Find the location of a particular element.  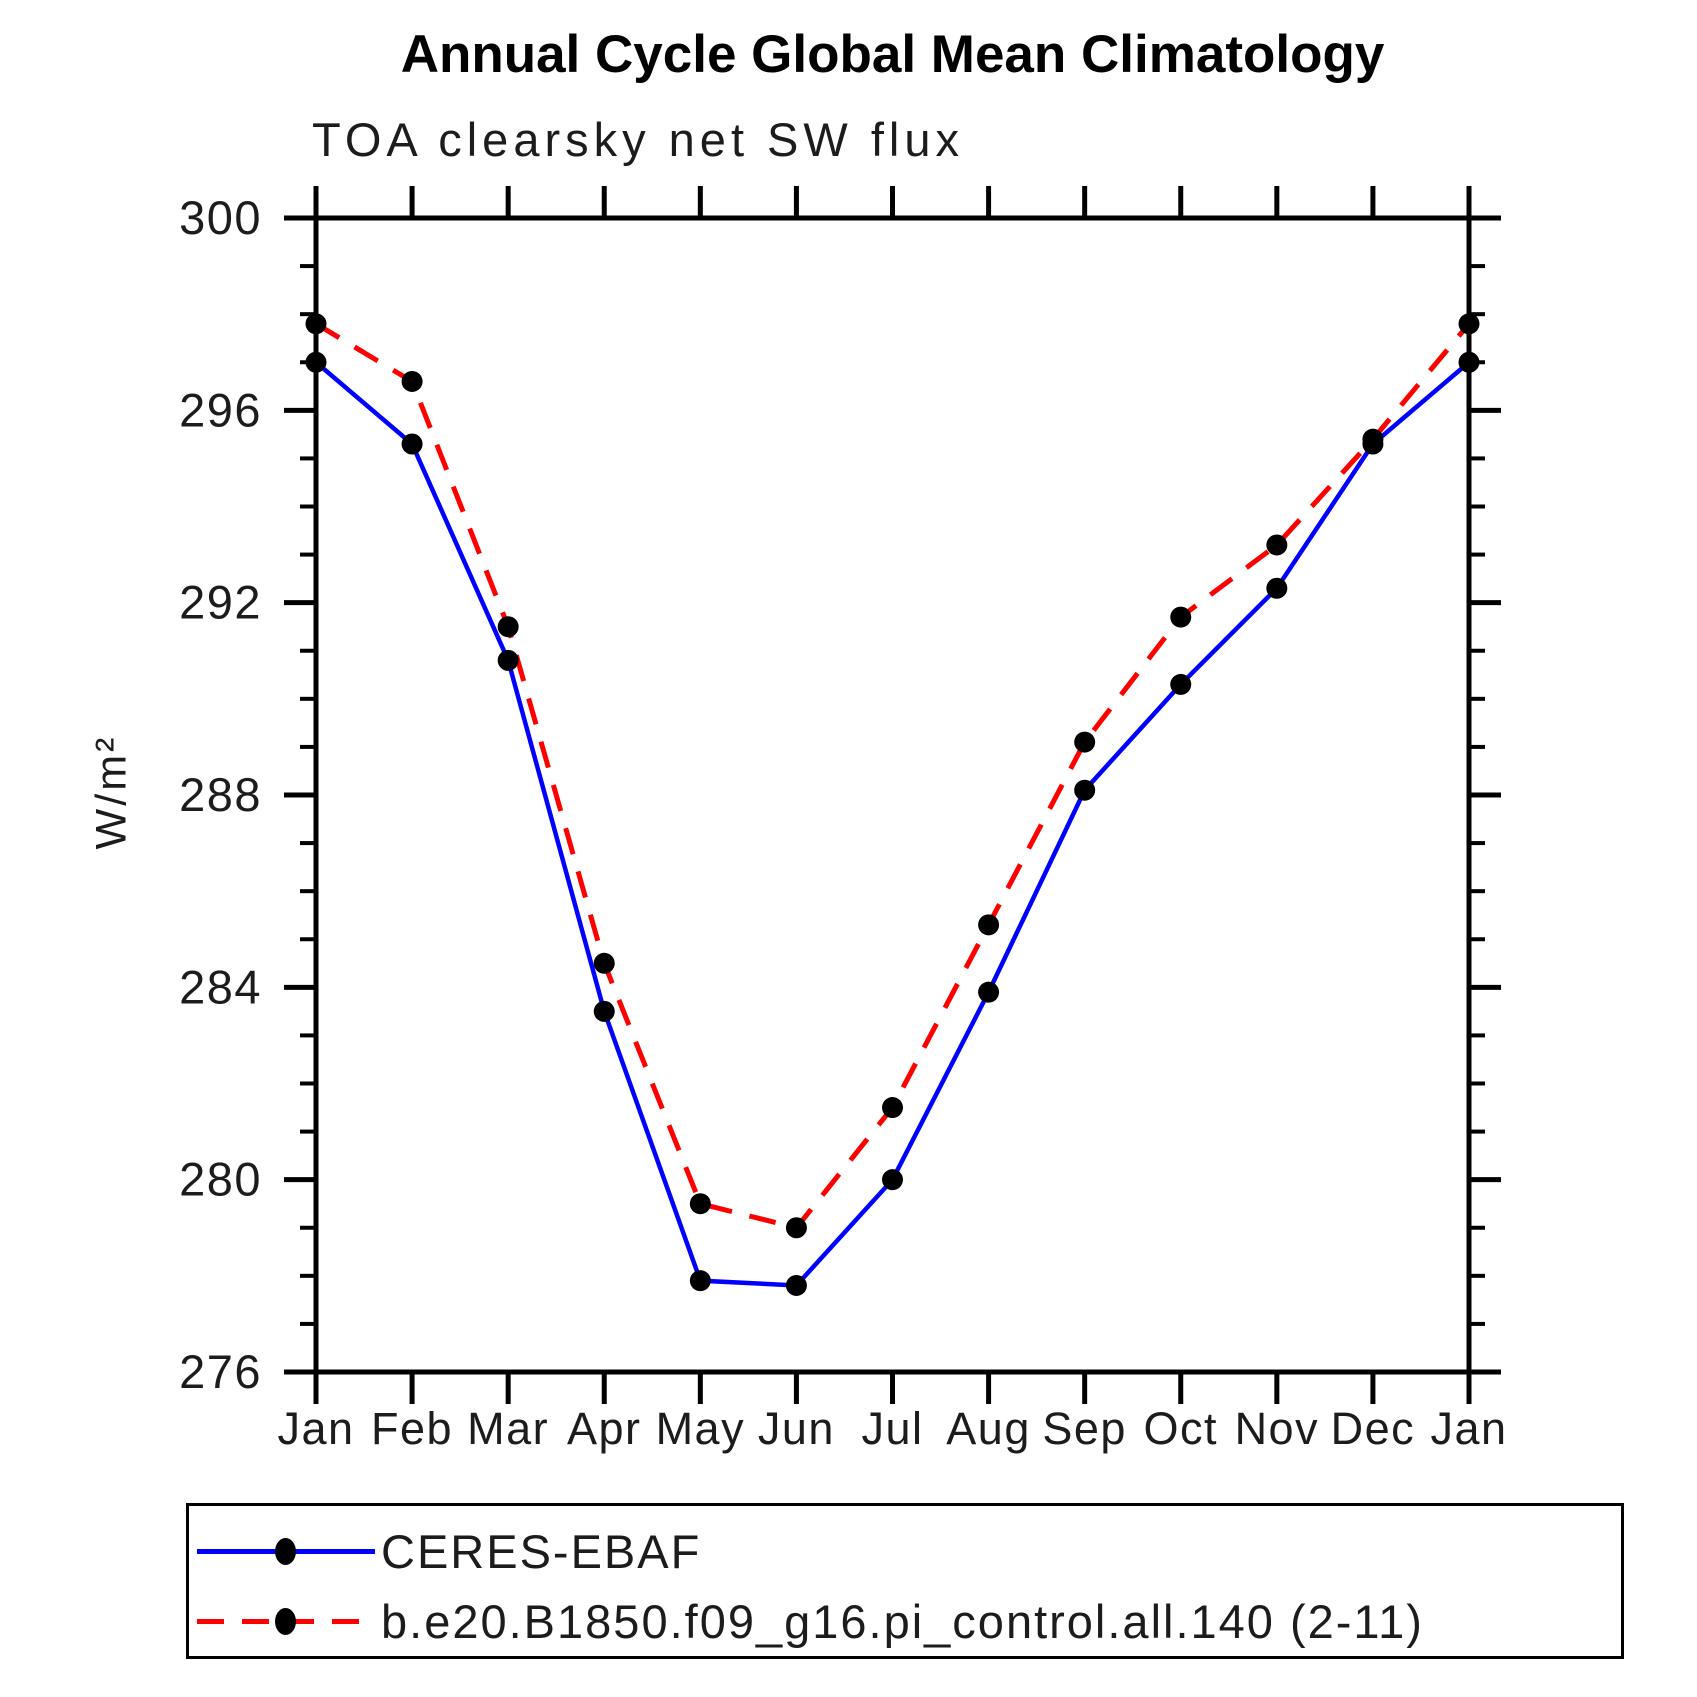

y-axis-tick-label: 292 is located at coordinates (220, 602).